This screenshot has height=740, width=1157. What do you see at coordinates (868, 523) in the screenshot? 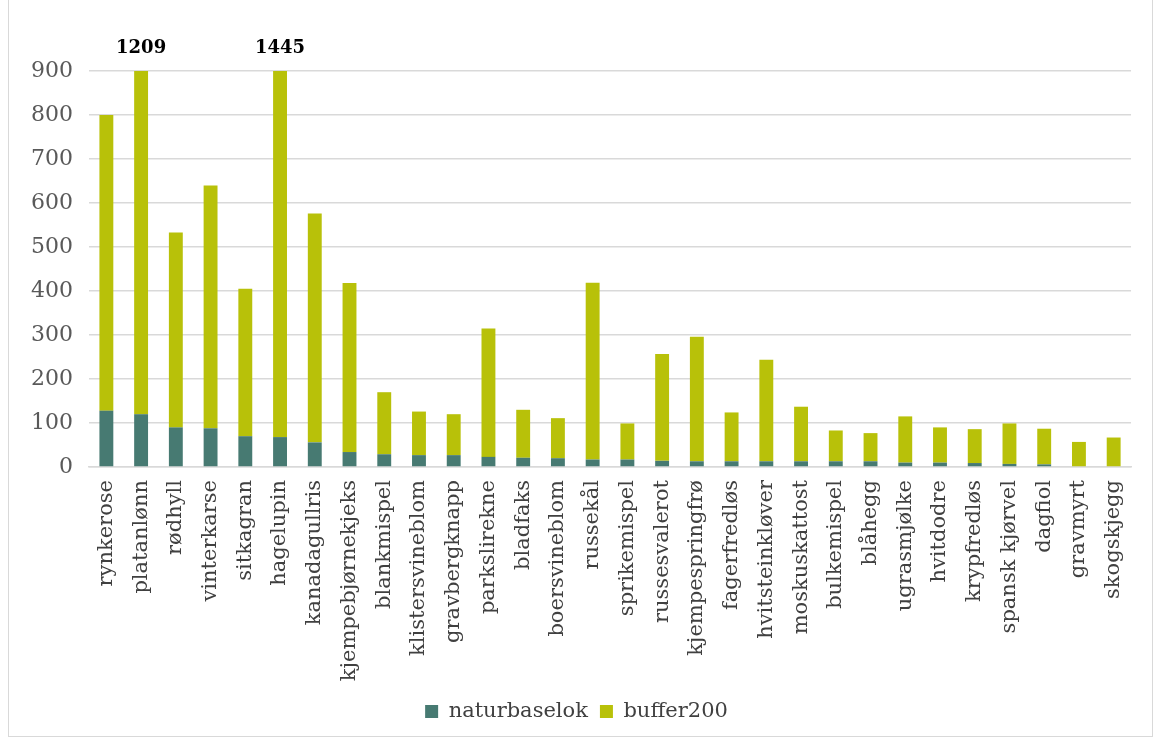
I see `x-tick-label: blåhegg` at bounding box center [868, 523].